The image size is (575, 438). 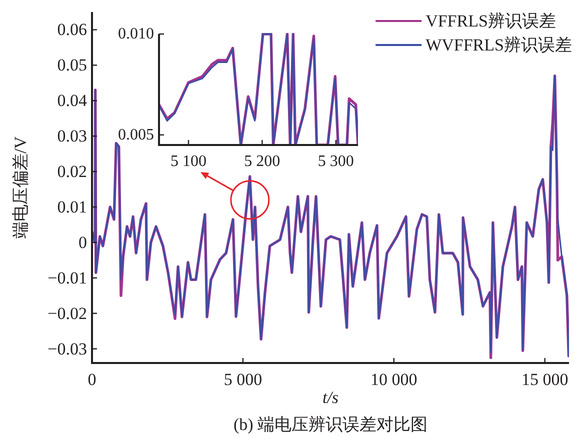 What do you see at coordinates (72, 30) in the screenshot?
I see `y-tick-label: 0.06` at bounding box center [72, 30].